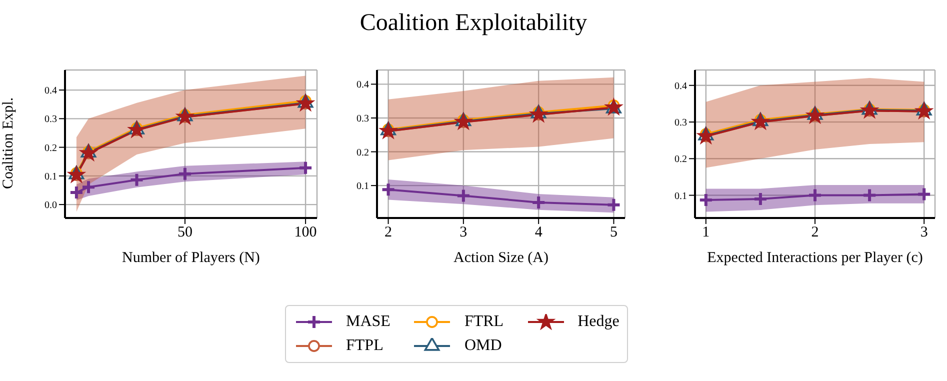 The height and width of the screenshot is (381, 947). What do you see at coordinates (368, 322) in the screenshot?
I see `legend-label: MASE` at bounding box center [368, 322].